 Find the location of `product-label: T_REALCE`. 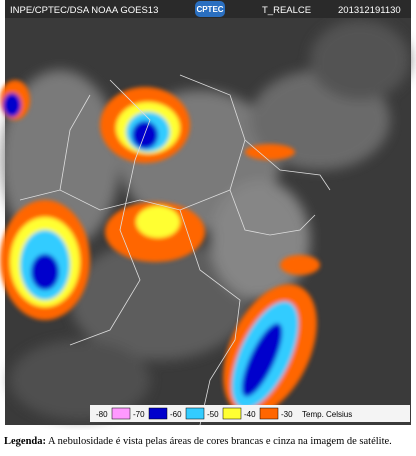

product-label: T_REALCE is located at coordinates (286, 10).